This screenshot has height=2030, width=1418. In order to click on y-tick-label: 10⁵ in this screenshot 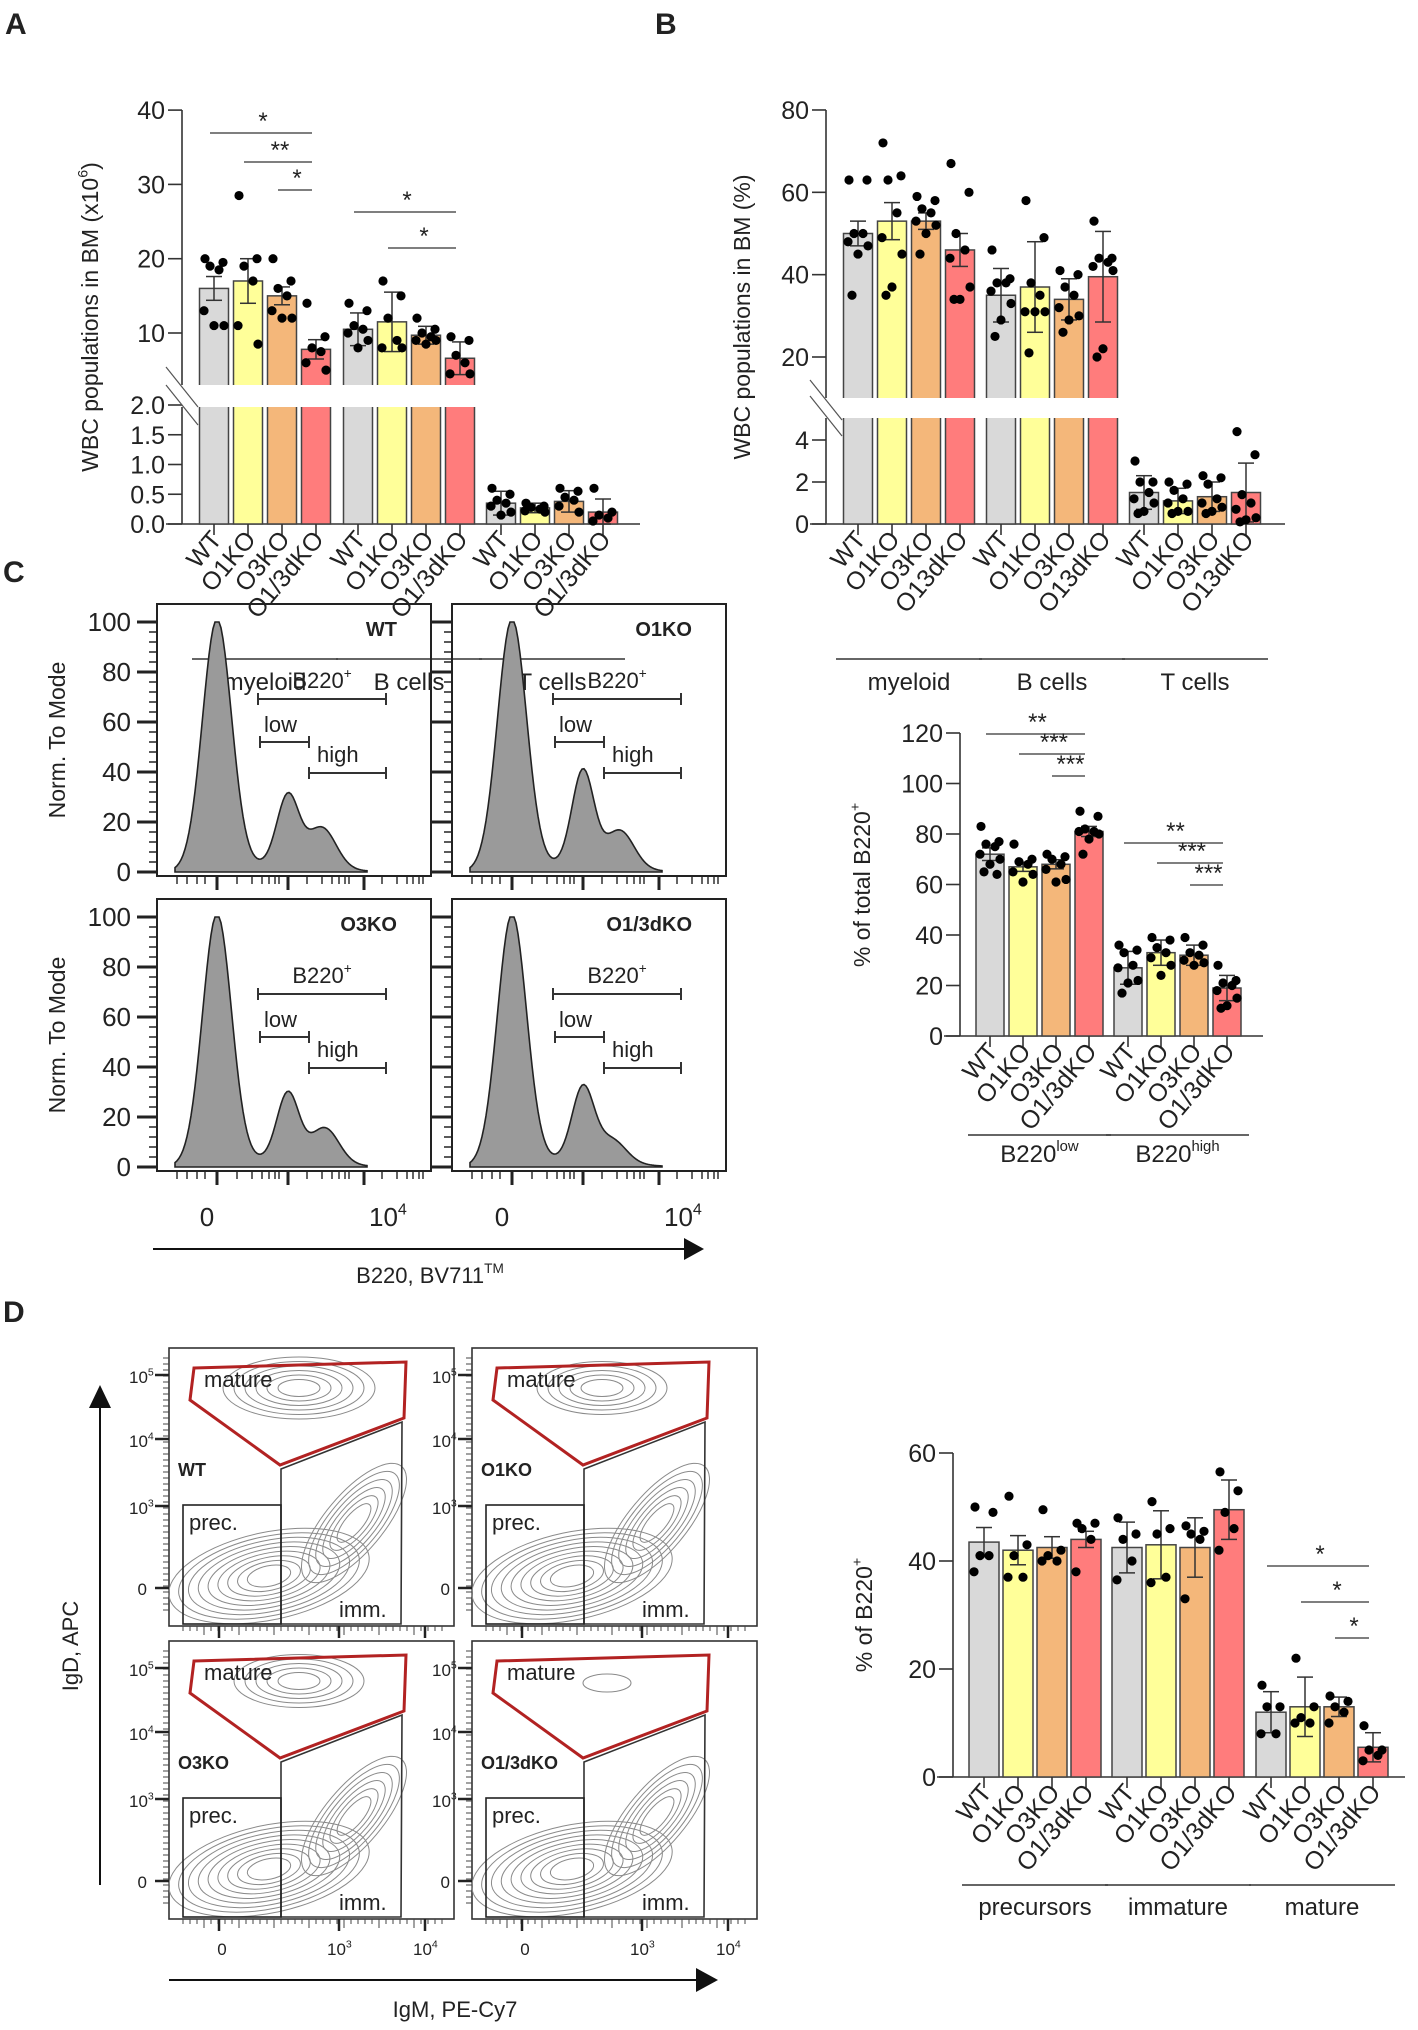, I will do `click(141, 1376)`.